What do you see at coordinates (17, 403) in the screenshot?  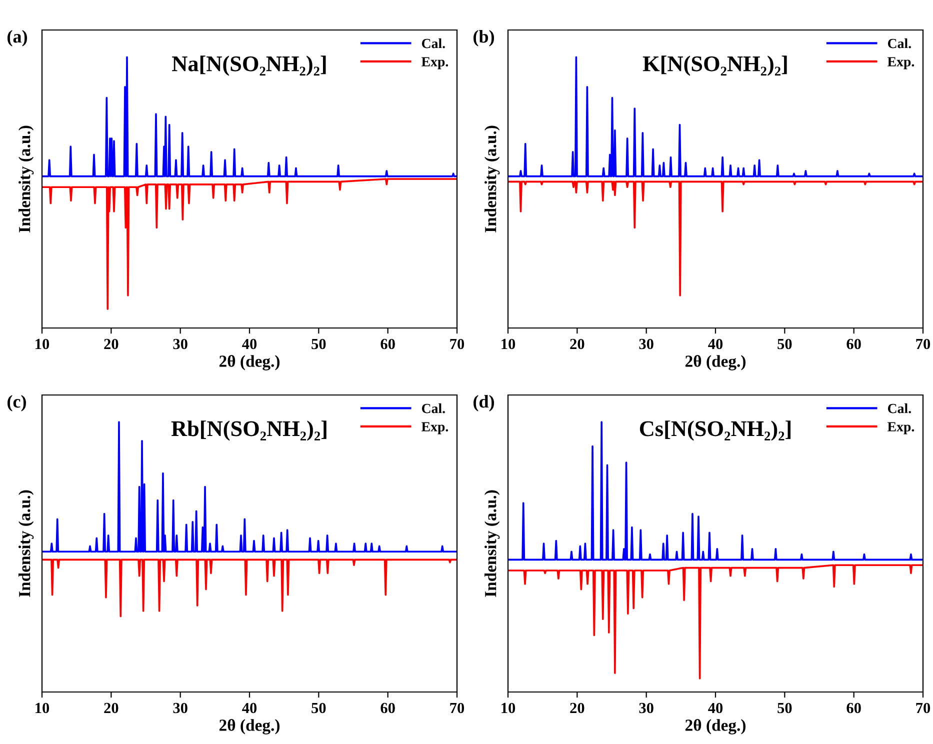 I see `text: (c)` at bounding box center [17, 403].